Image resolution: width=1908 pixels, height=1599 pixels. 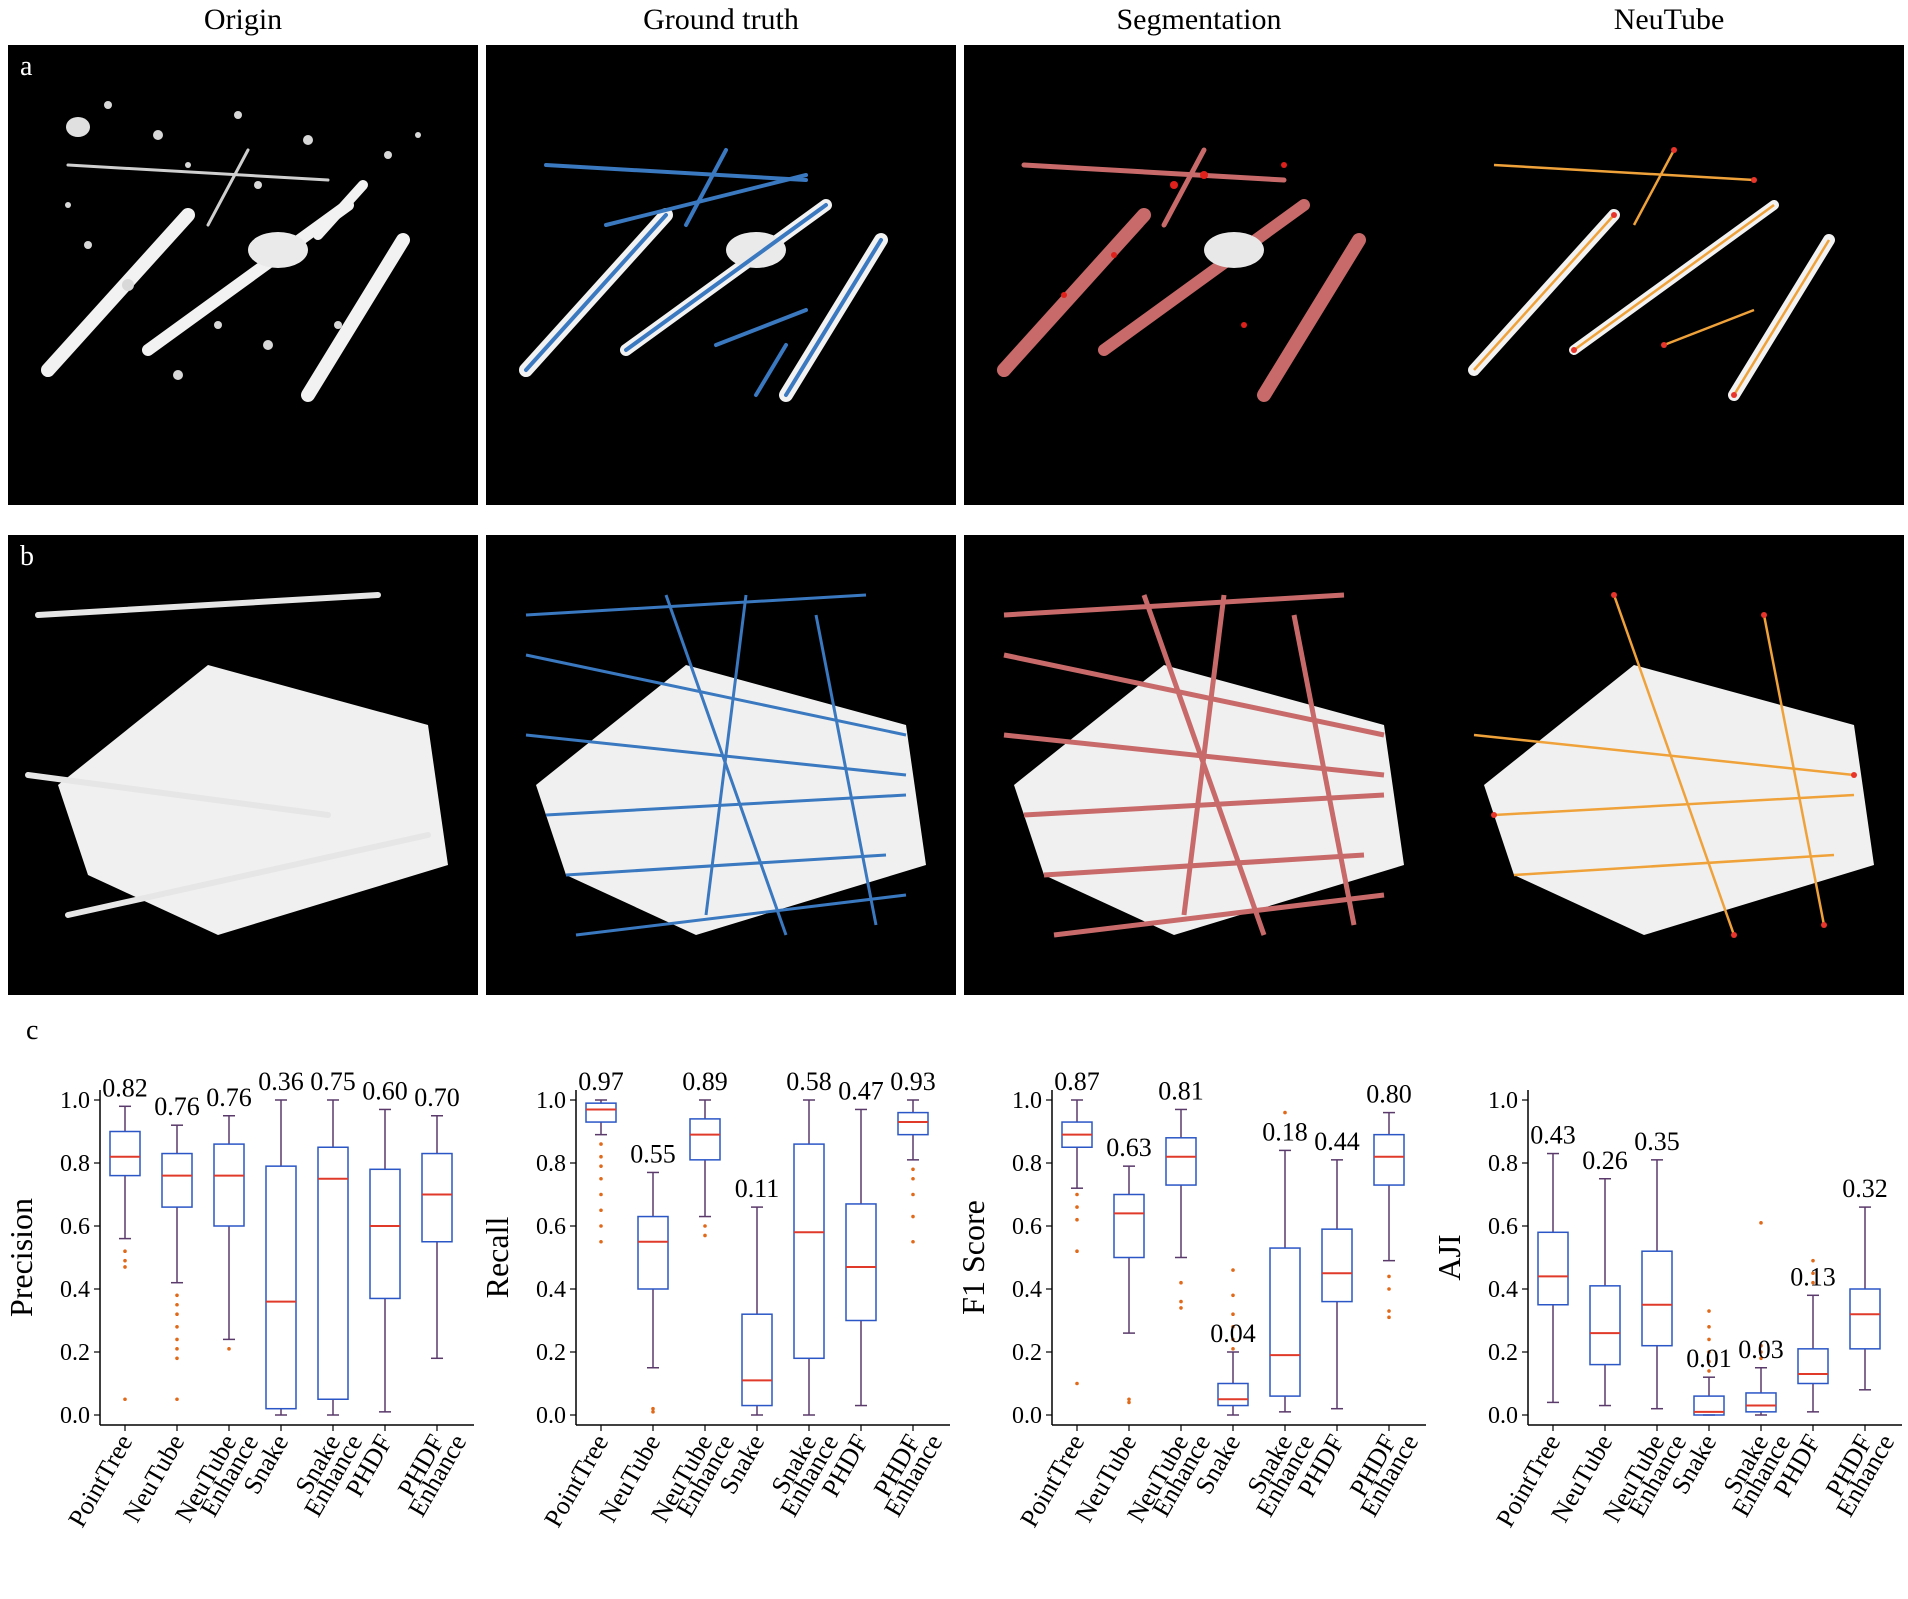 I want to click on median-value-label: 0.26, so click(x=1605, y=1160).